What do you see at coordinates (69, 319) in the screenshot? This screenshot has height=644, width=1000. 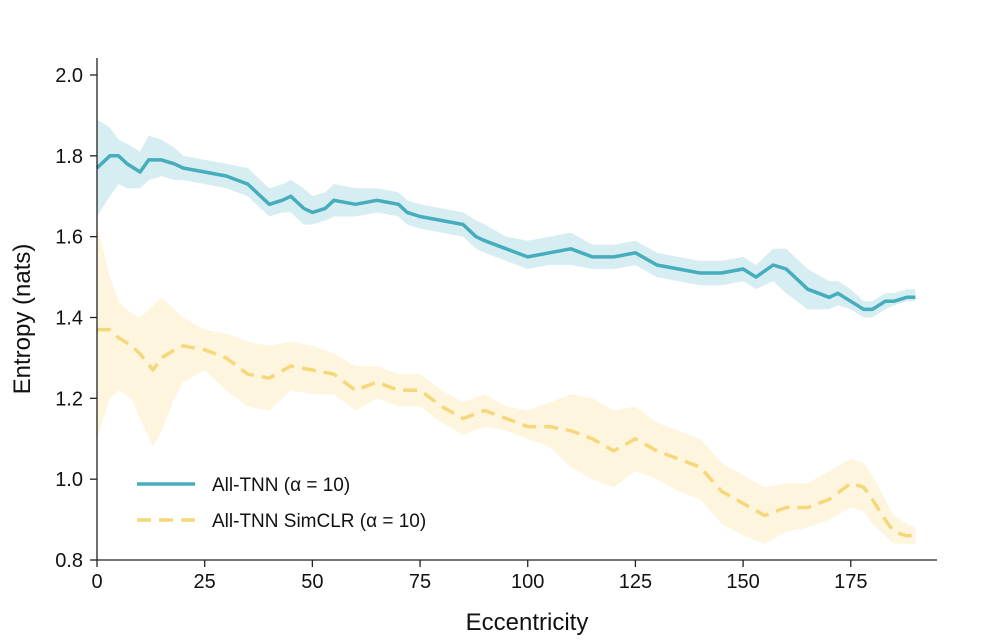 I see `y-tick-label: 1.4` at bounding box center [69, 319].